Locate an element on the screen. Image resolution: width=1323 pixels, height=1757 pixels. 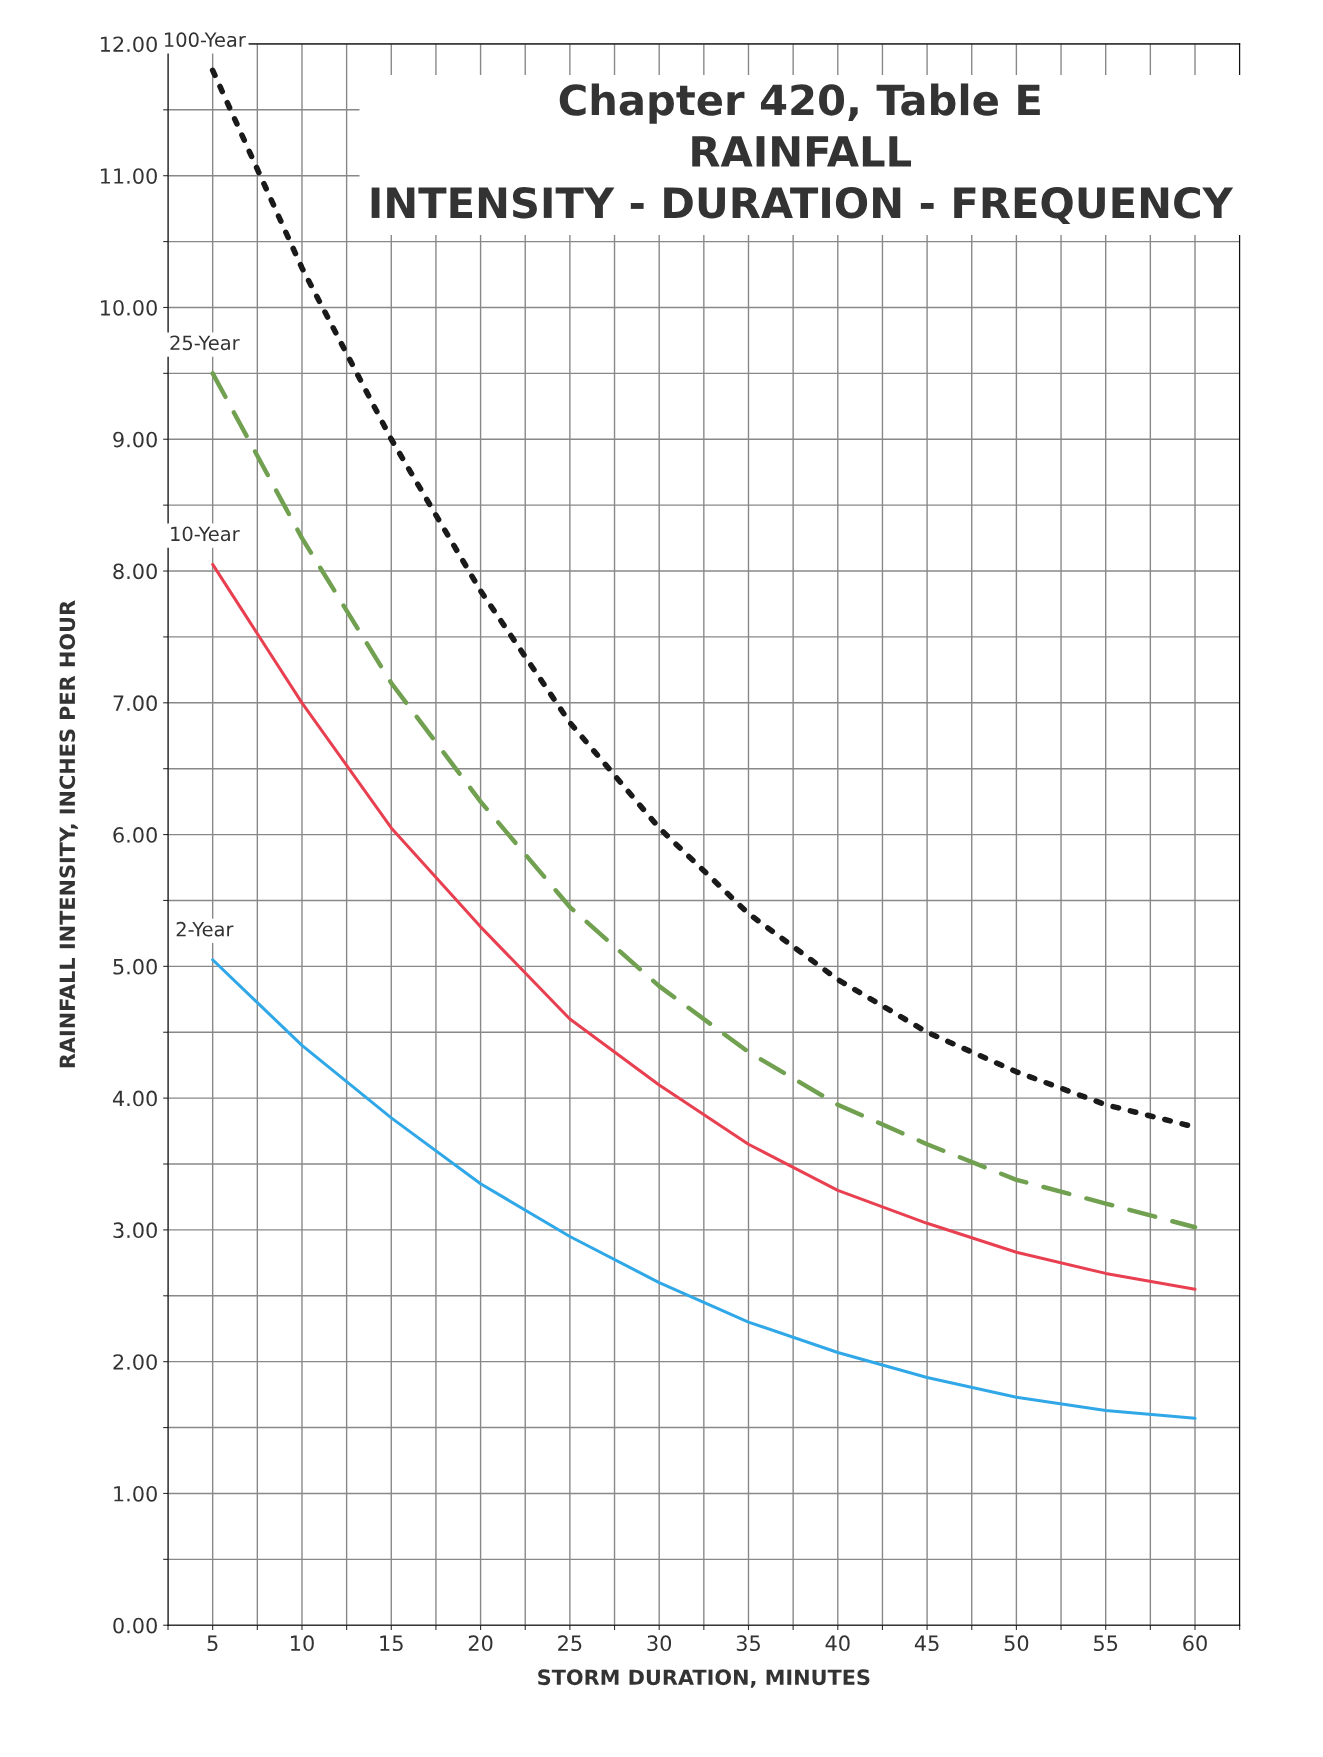
y-tick-label: 12.00 is located at coordinates (128, 44).